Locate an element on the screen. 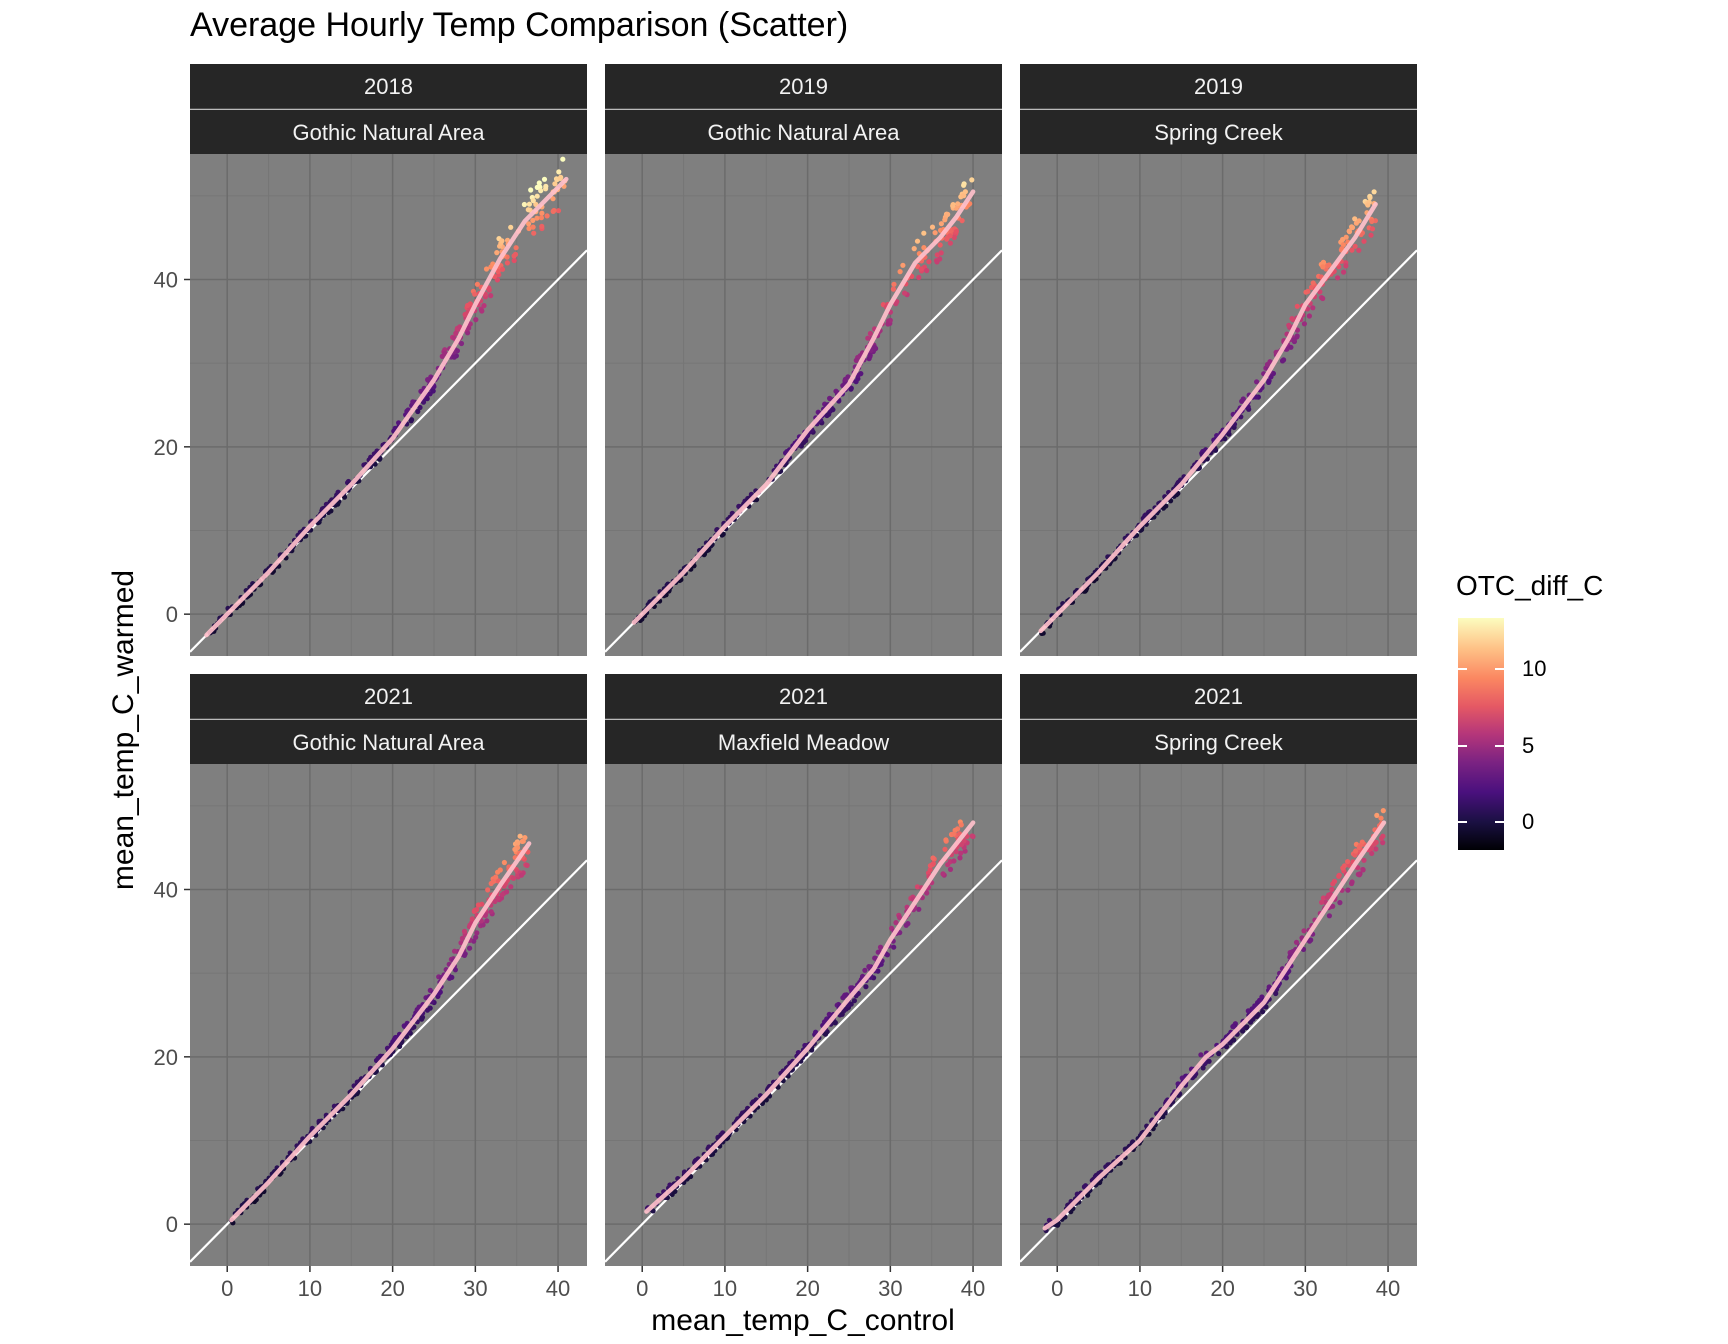 The width and height of the screenshot is (1728, 1344). y-tick-label: 40 is located at coordinates (166, 890).